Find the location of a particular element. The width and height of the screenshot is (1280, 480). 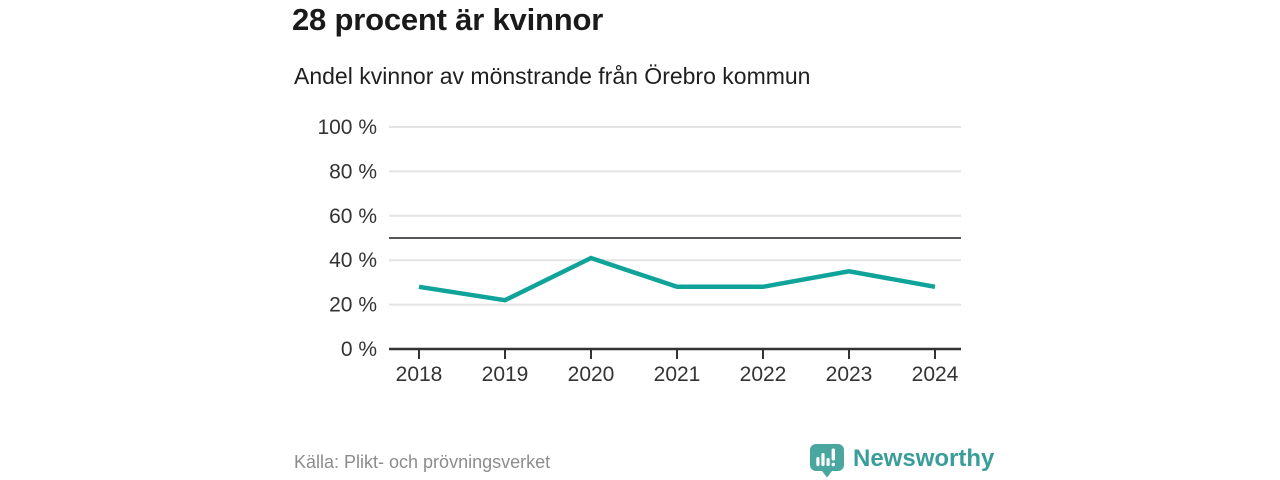

x-tick-label: 2023 is located at coordinates (849, 374).